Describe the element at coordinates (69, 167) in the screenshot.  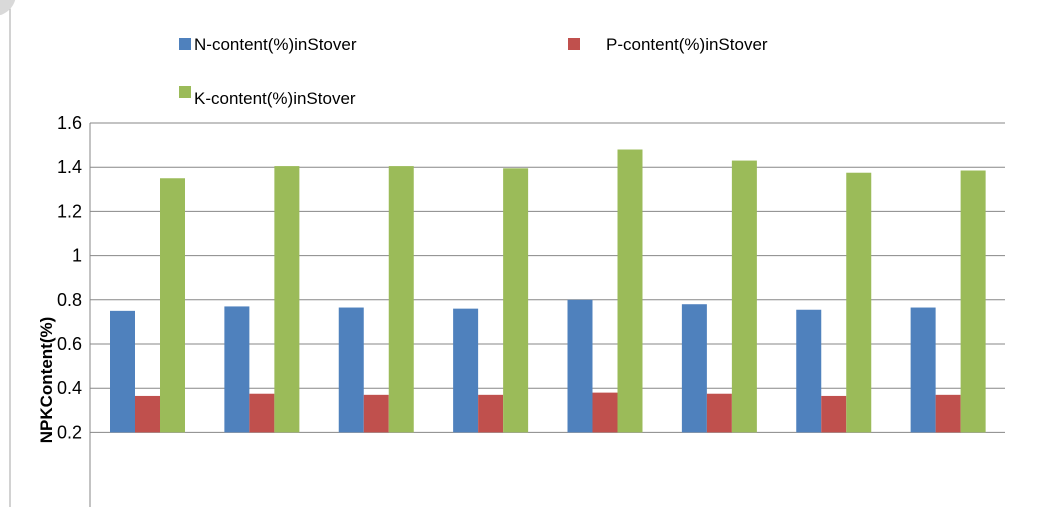
I see `y-tick-label: 1.4` at that location.